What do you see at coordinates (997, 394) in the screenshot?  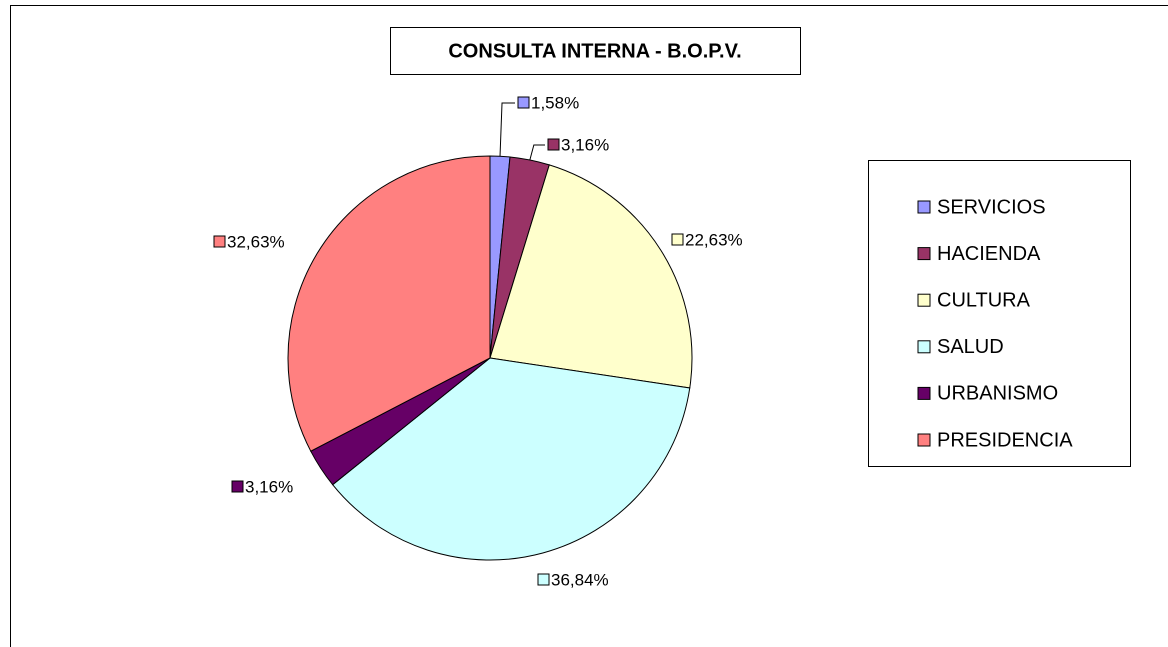 I see `legend-label: URBANISMO` at bounding box center [997, 394].